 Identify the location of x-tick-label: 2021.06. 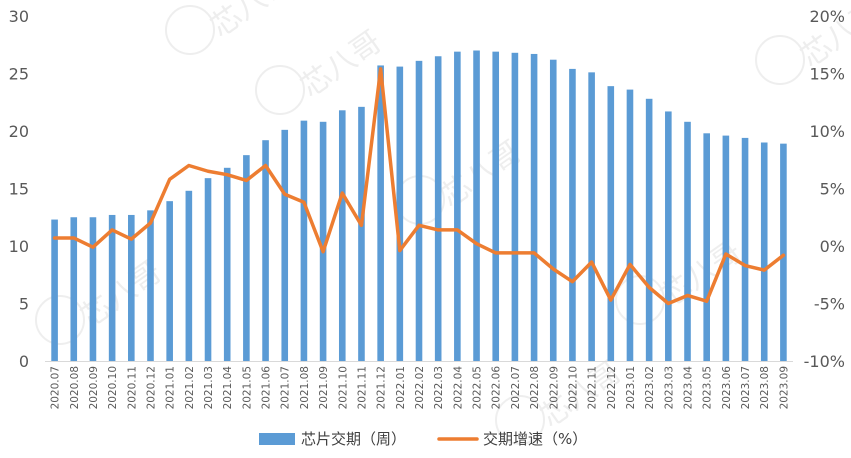
(267, 388).